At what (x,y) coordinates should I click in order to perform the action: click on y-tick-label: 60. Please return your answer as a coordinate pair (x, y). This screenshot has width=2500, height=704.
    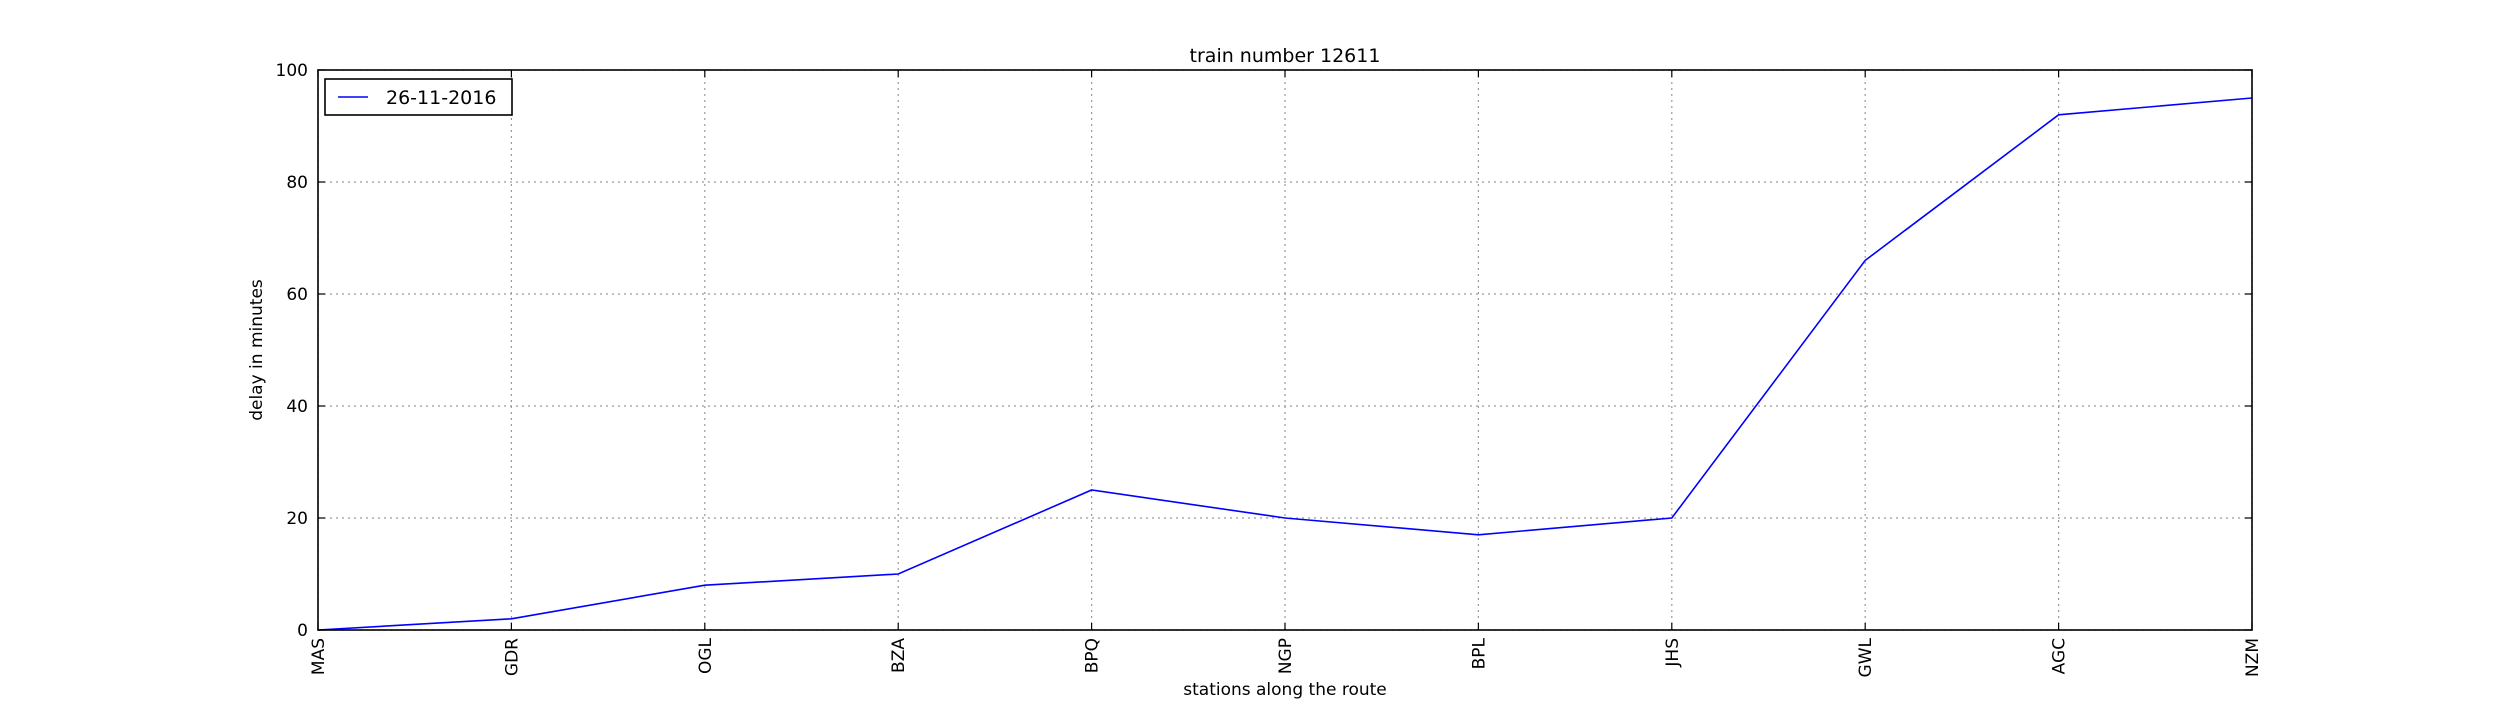
    Looking at the image, I should click on (297, 295).